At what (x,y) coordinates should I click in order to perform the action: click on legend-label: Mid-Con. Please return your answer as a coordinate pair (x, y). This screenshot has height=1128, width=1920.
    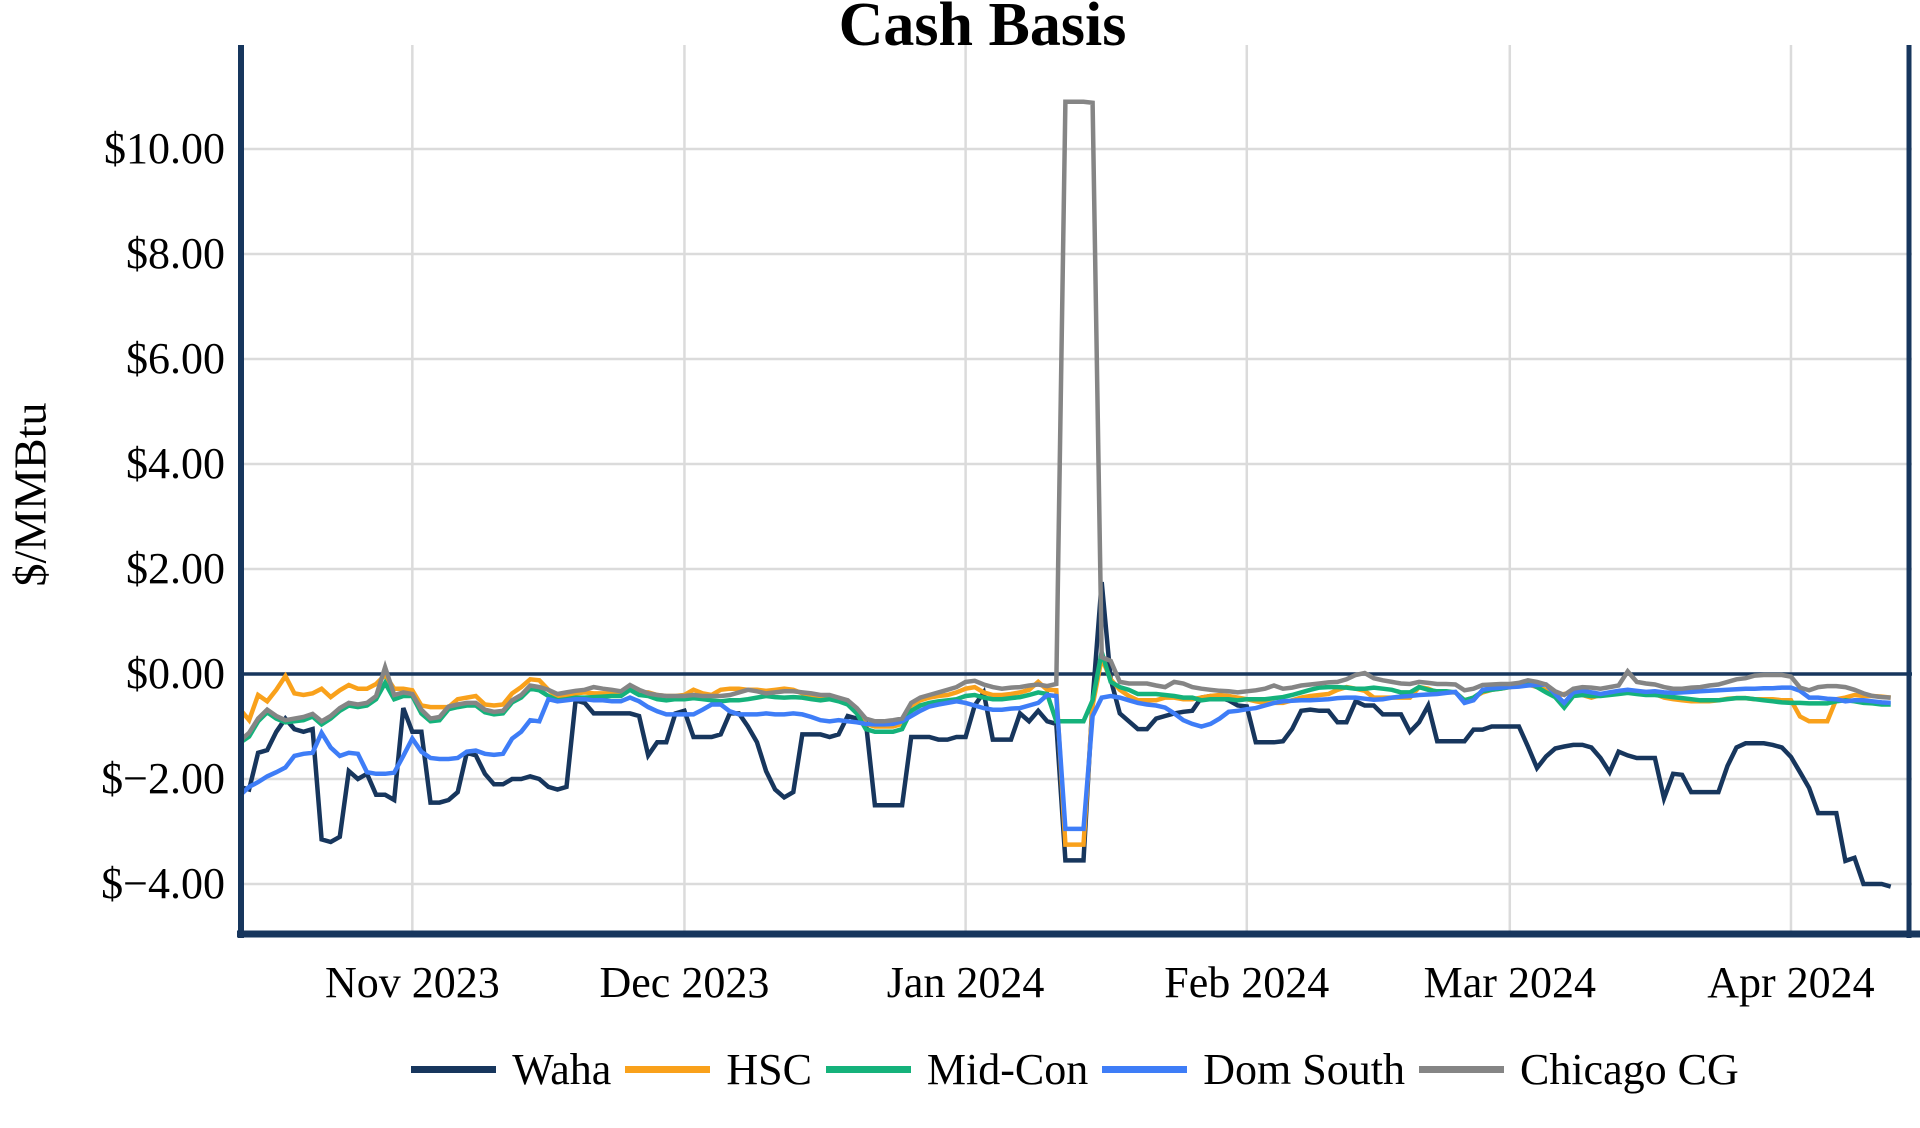
    Looking at the image, I should click on (1007, 1069).